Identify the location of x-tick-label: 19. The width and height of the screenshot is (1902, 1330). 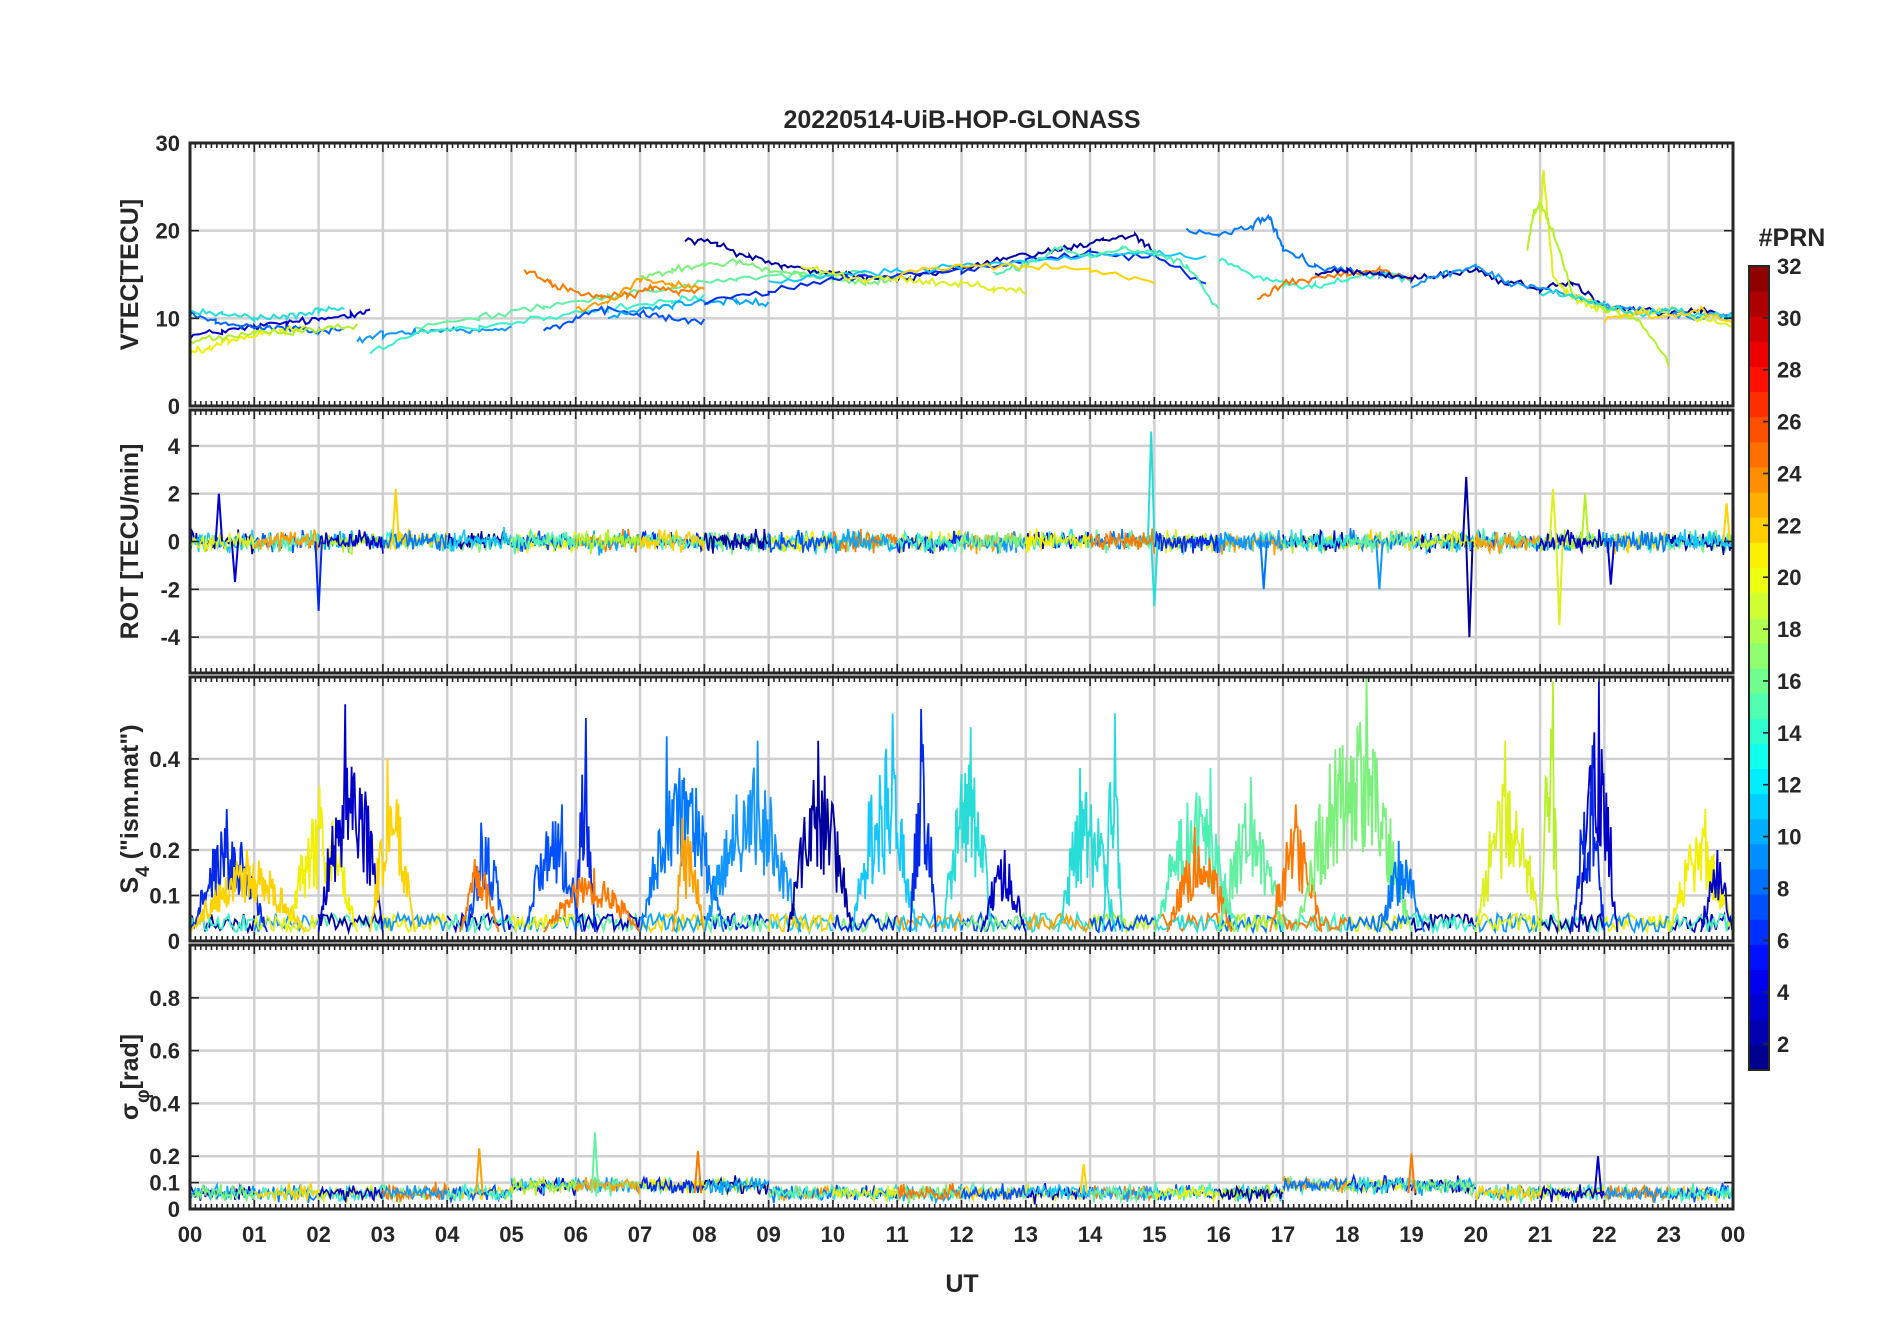
(1411, 1234).